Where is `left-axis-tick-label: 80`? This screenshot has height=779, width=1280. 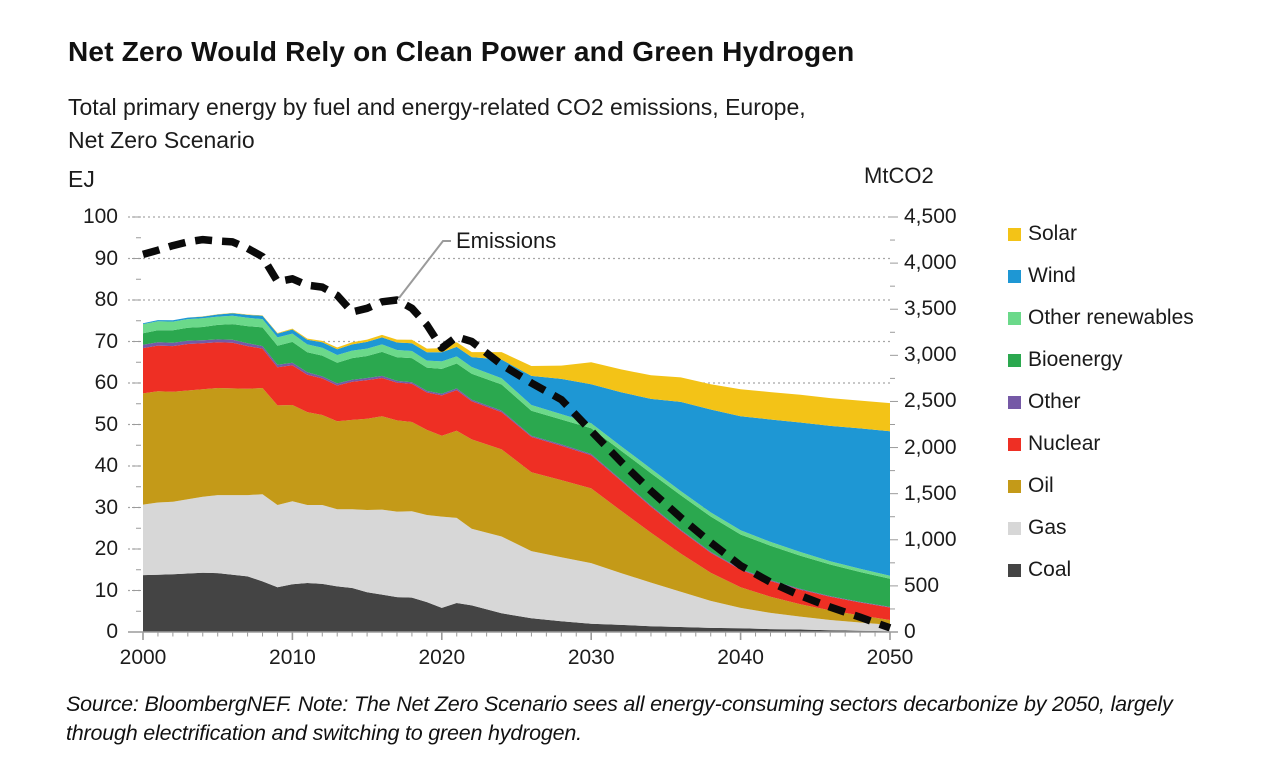 left-axis-tick-label: 80 is located at coordinates (106, 299).